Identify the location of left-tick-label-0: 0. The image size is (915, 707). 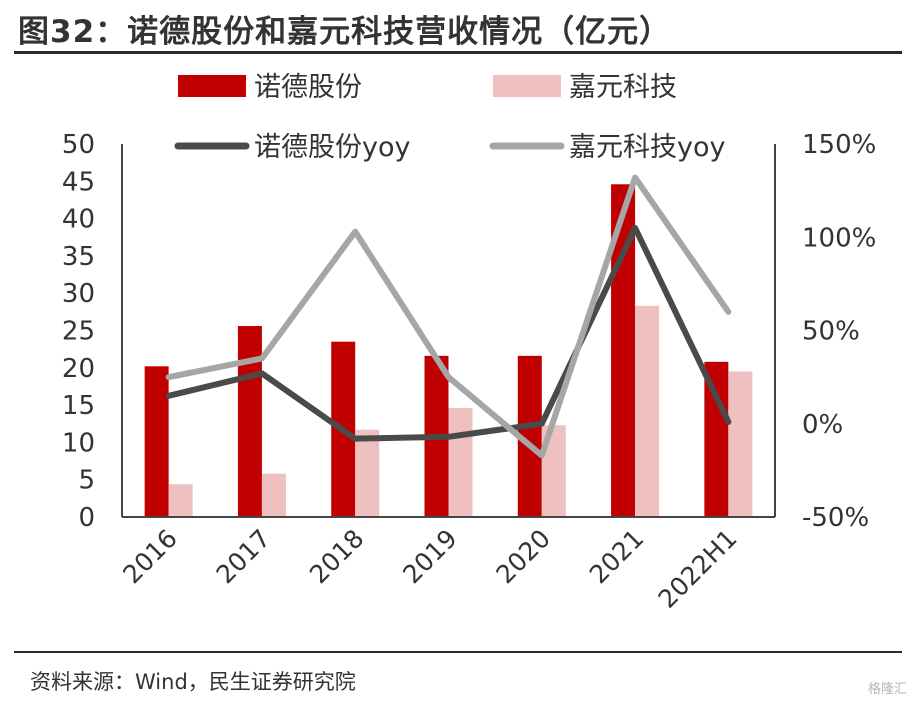
(86, 518).